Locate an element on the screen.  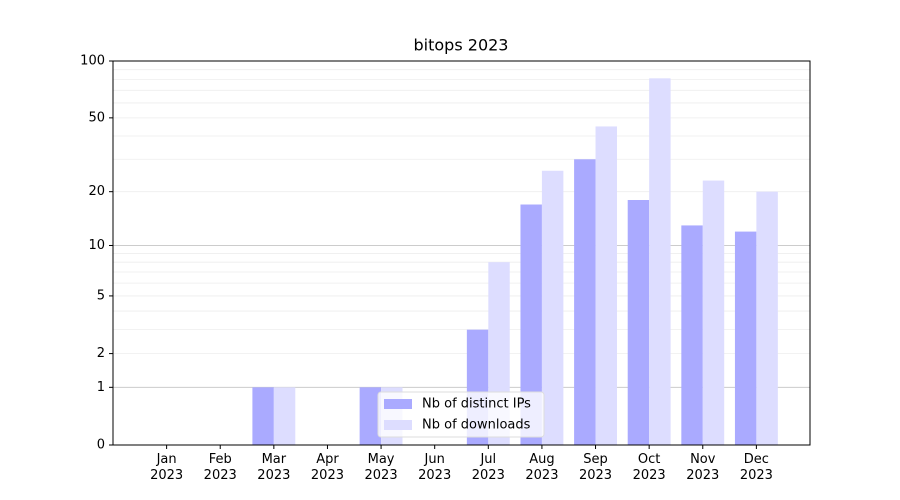
x-tick-label: Jul 2023 is located at coordinates (488, 467).